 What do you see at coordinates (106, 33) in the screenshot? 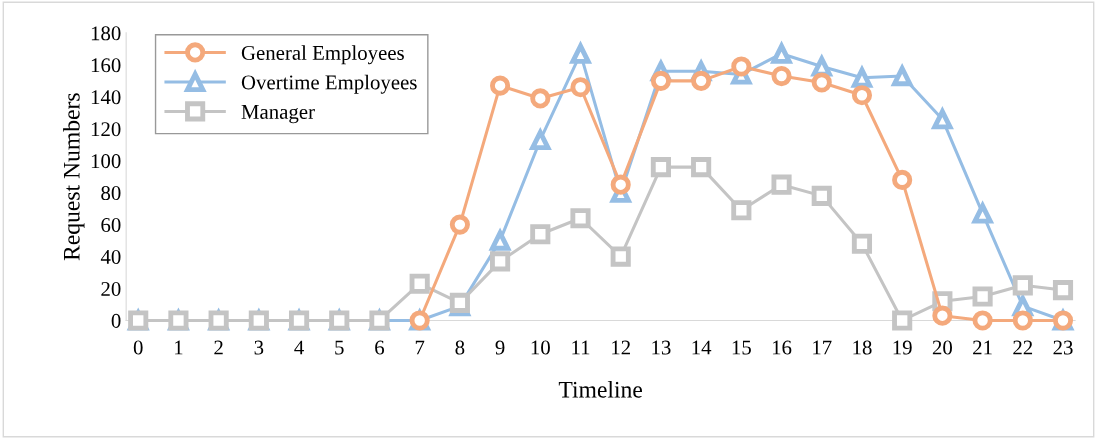
I see `y-tick-label: 180` at bounding box center [106, 33].